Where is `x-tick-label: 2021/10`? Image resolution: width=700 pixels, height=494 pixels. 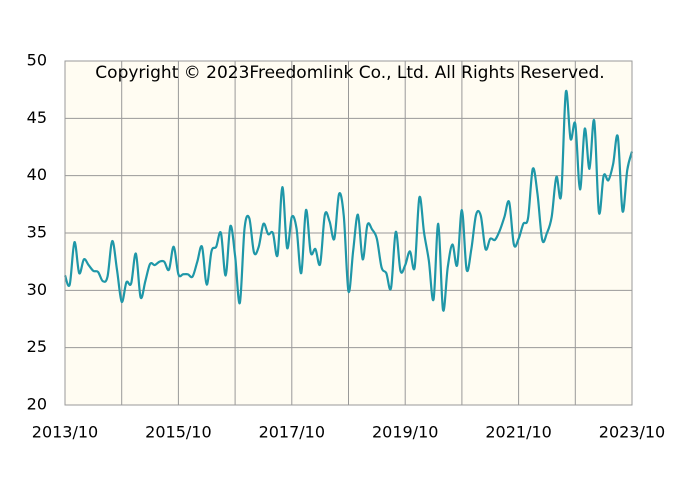 x-tick-label: 2021/10 is located at coordinates (518, 432).